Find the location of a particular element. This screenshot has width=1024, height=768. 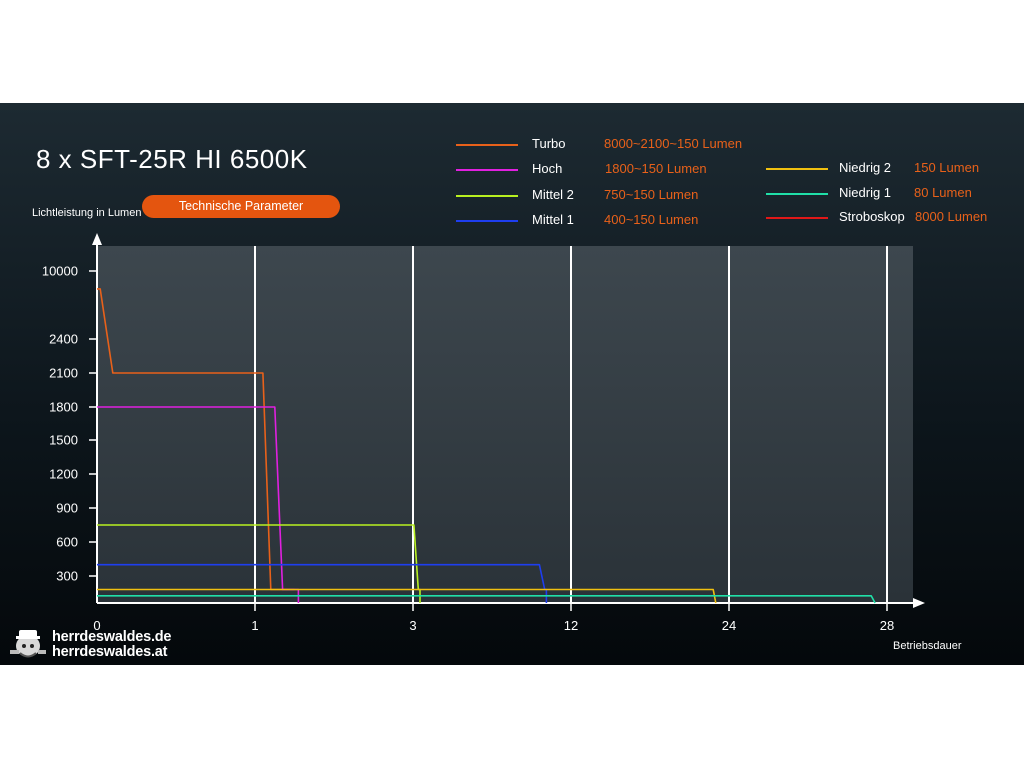

x-tick-label: 12 is located at coordinates (571, 625).